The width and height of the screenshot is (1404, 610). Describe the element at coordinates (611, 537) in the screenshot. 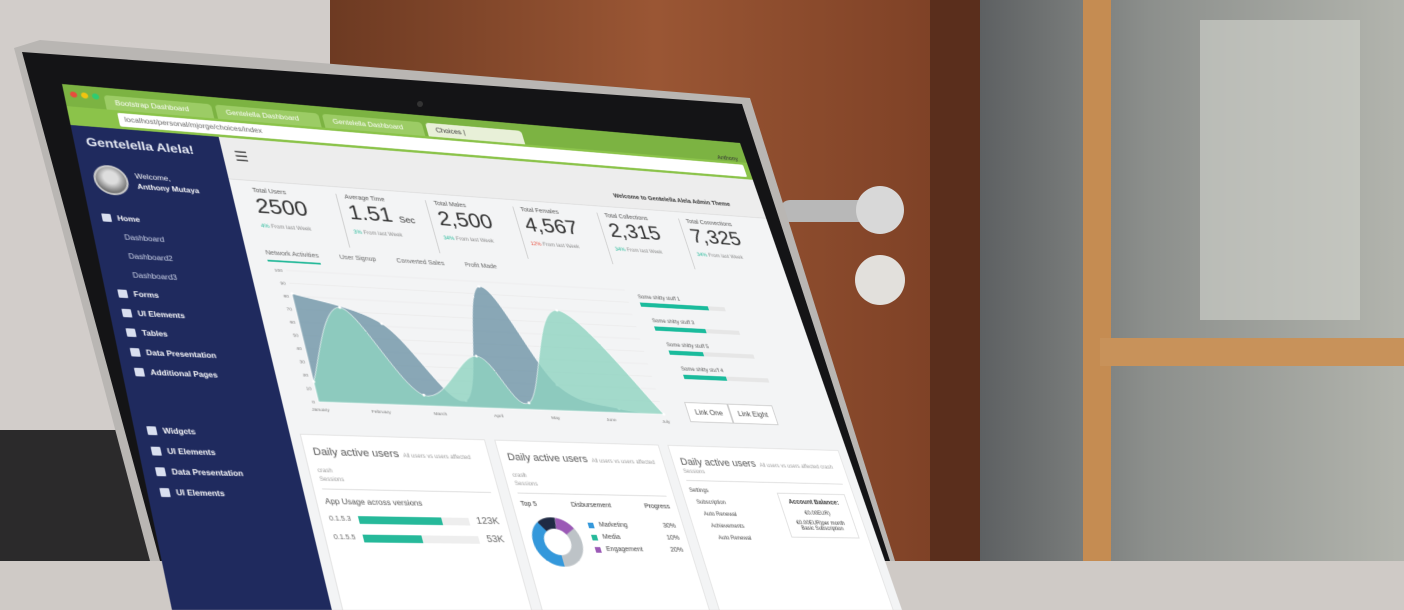

I see `legend-label: Media` at that location.